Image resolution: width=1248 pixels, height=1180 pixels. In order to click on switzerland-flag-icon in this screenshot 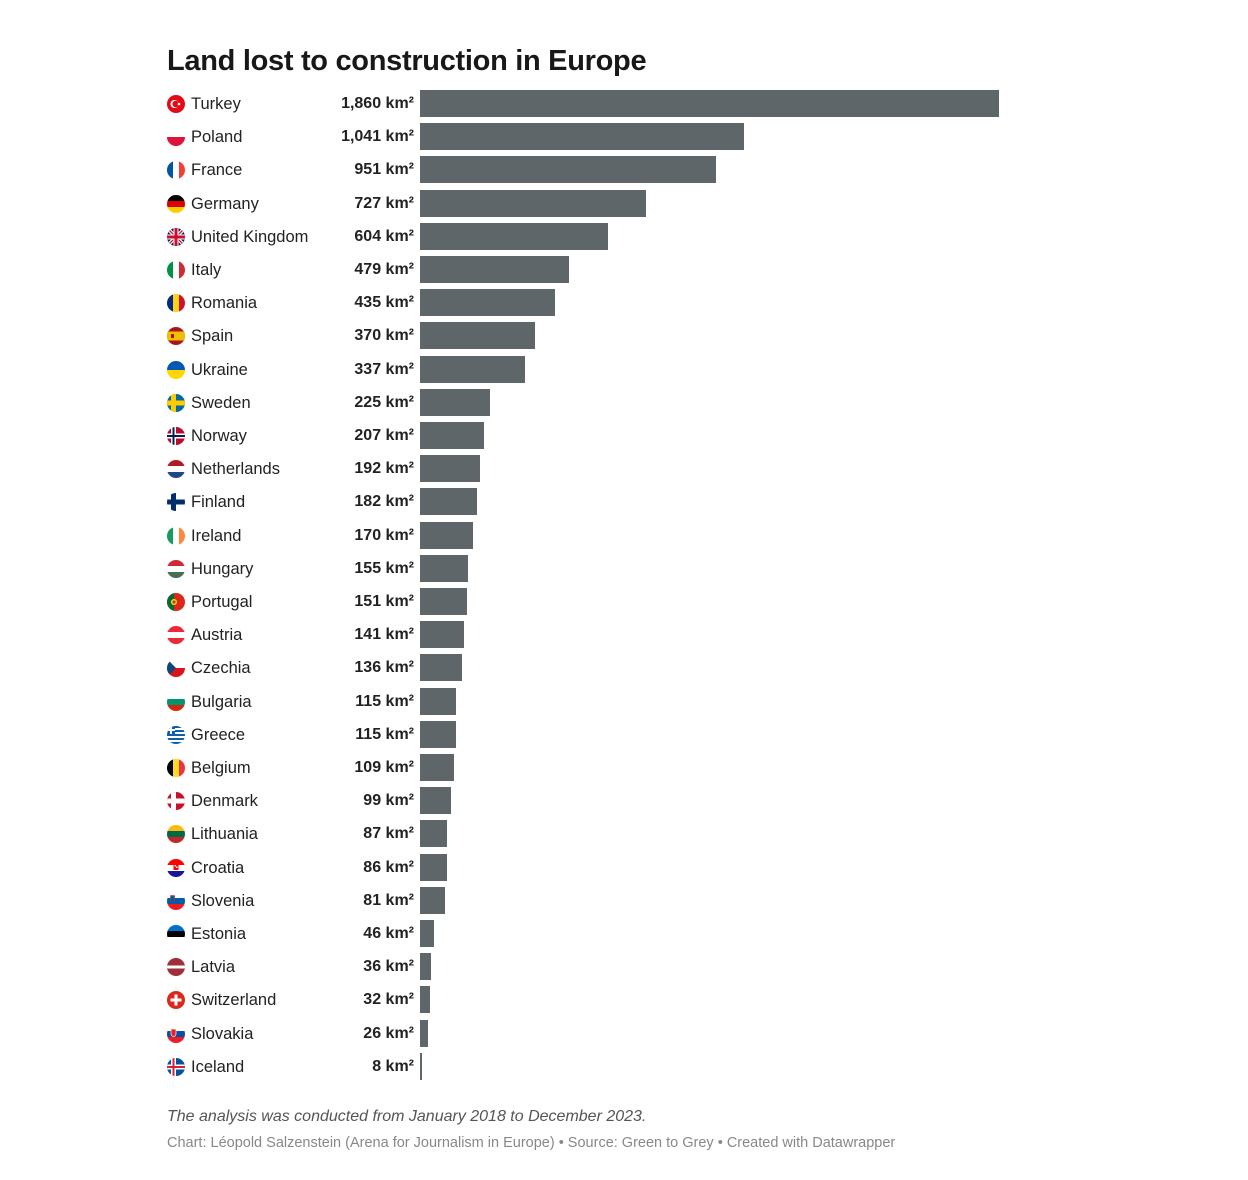, I will do `click(176, 1000)`.